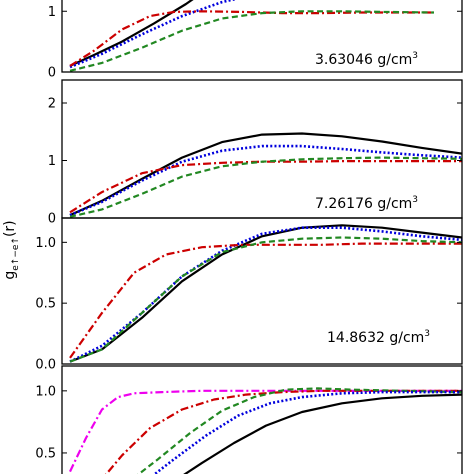  Describe the element at coordinates (52, 104) in the screenshot. I see `y-tick-label: 2` at that location.